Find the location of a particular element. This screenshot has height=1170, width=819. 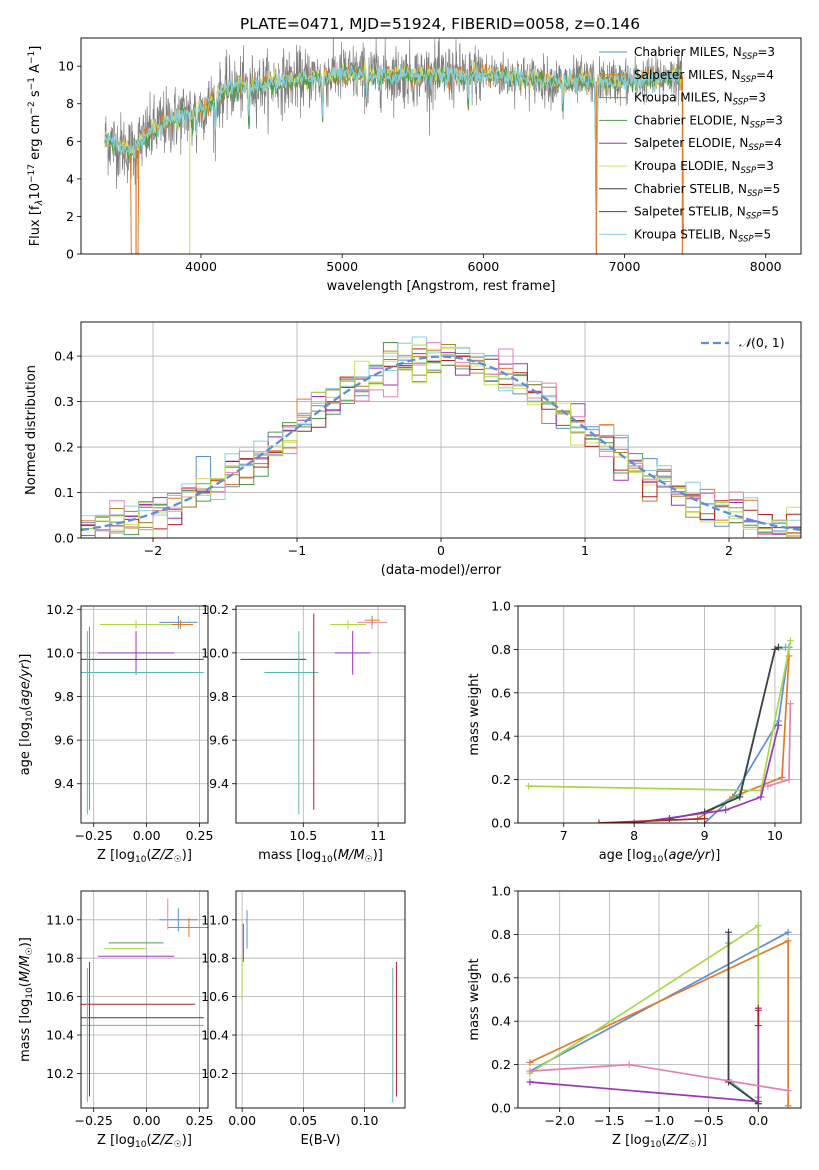

x-tick-label: 7 is located at coordinates (564, 835).